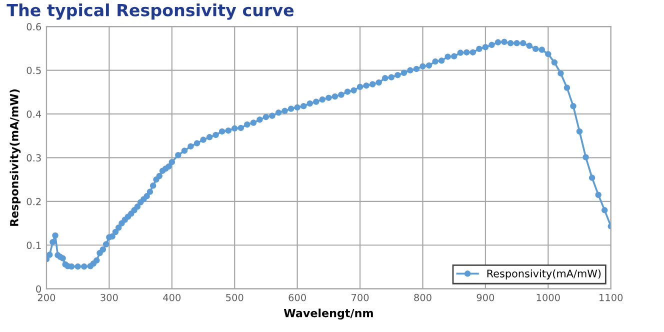 This screenshot has width=664, height=332. Describe the element at coordinates (172, 298) in the screenshot. I see `x-tick-label: 400` at that location.